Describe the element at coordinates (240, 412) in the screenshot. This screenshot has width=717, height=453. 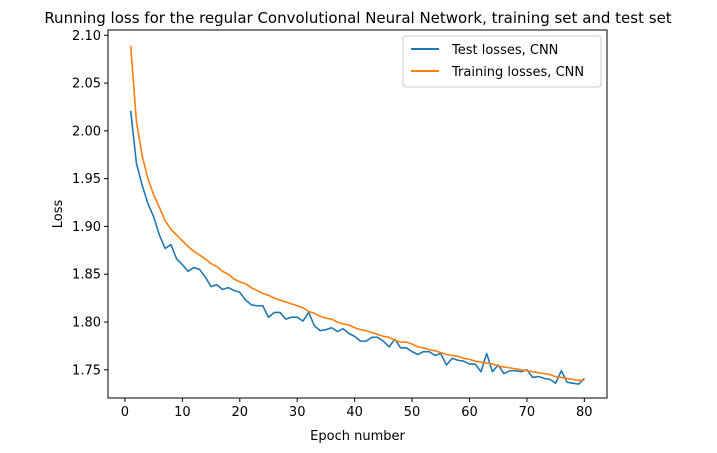
I see `x-tick-label: 20` at that location.